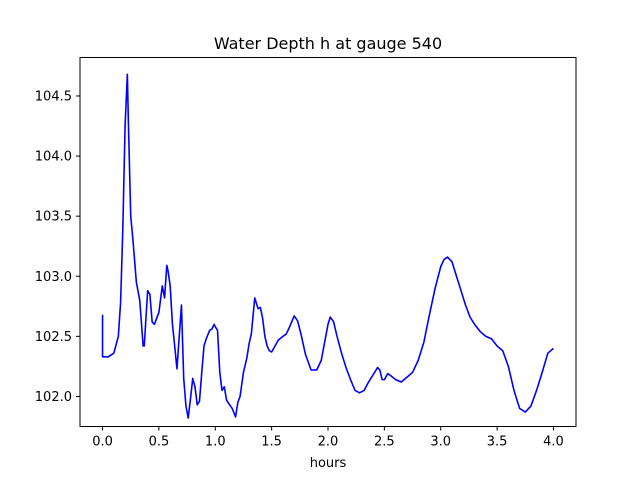 This screenshot has width=640, height=480. Describe the element at coordinates (53, 157) in the screenshot. I see `y-tick-label: 104.0` at that location.